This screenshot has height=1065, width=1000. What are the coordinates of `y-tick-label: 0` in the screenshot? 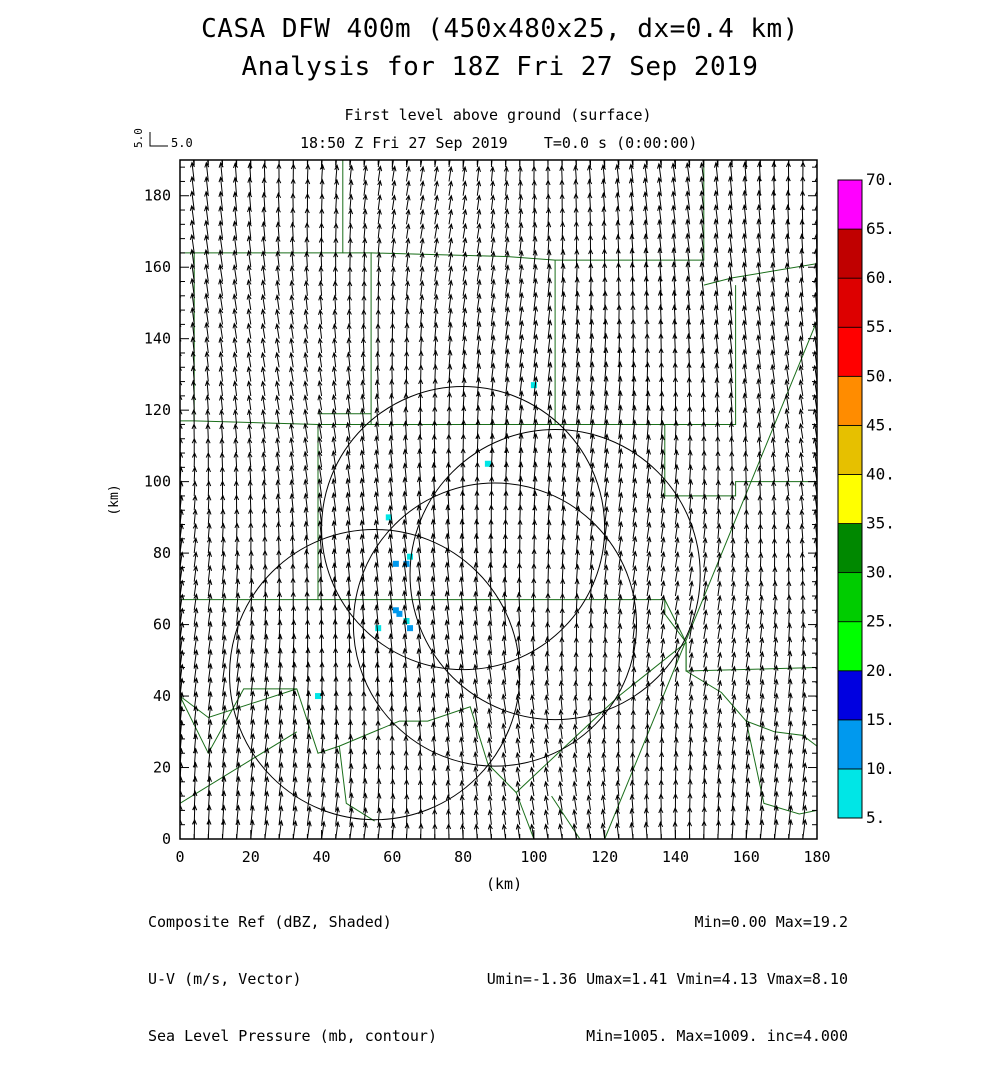 It's located at (166, 839).